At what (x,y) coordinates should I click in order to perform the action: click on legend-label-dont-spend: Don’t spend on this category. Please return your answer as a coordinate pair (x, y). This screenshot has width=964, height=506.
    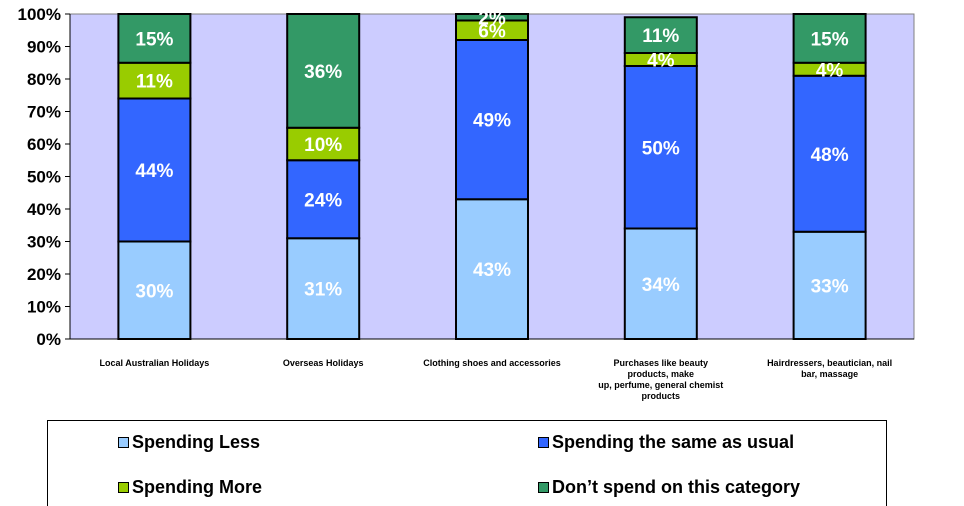
    Looking at the image, I should click on (676, 487).